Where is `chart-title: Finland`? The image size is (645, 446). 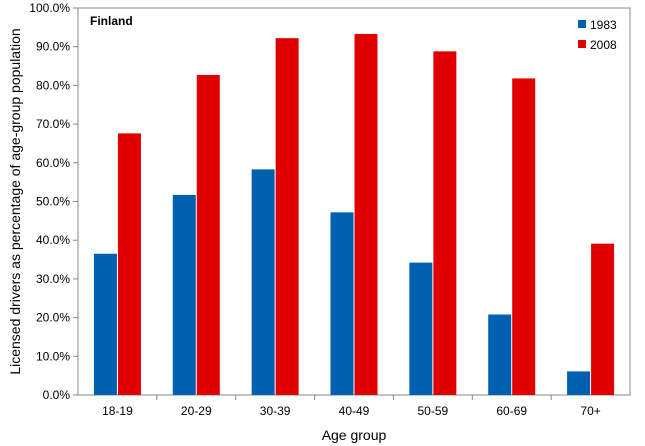
chart-title: Finland is located at coordinates (111, 21).